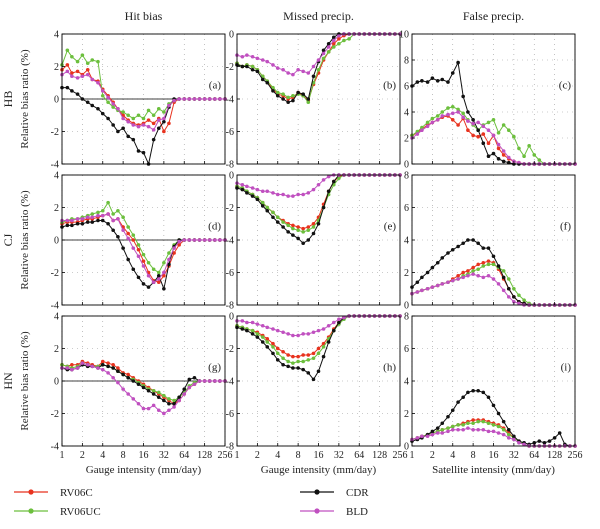 The width and height of the screenshot is (600, 529). I want to click on x-tick-label: 16, so click(319, 455).